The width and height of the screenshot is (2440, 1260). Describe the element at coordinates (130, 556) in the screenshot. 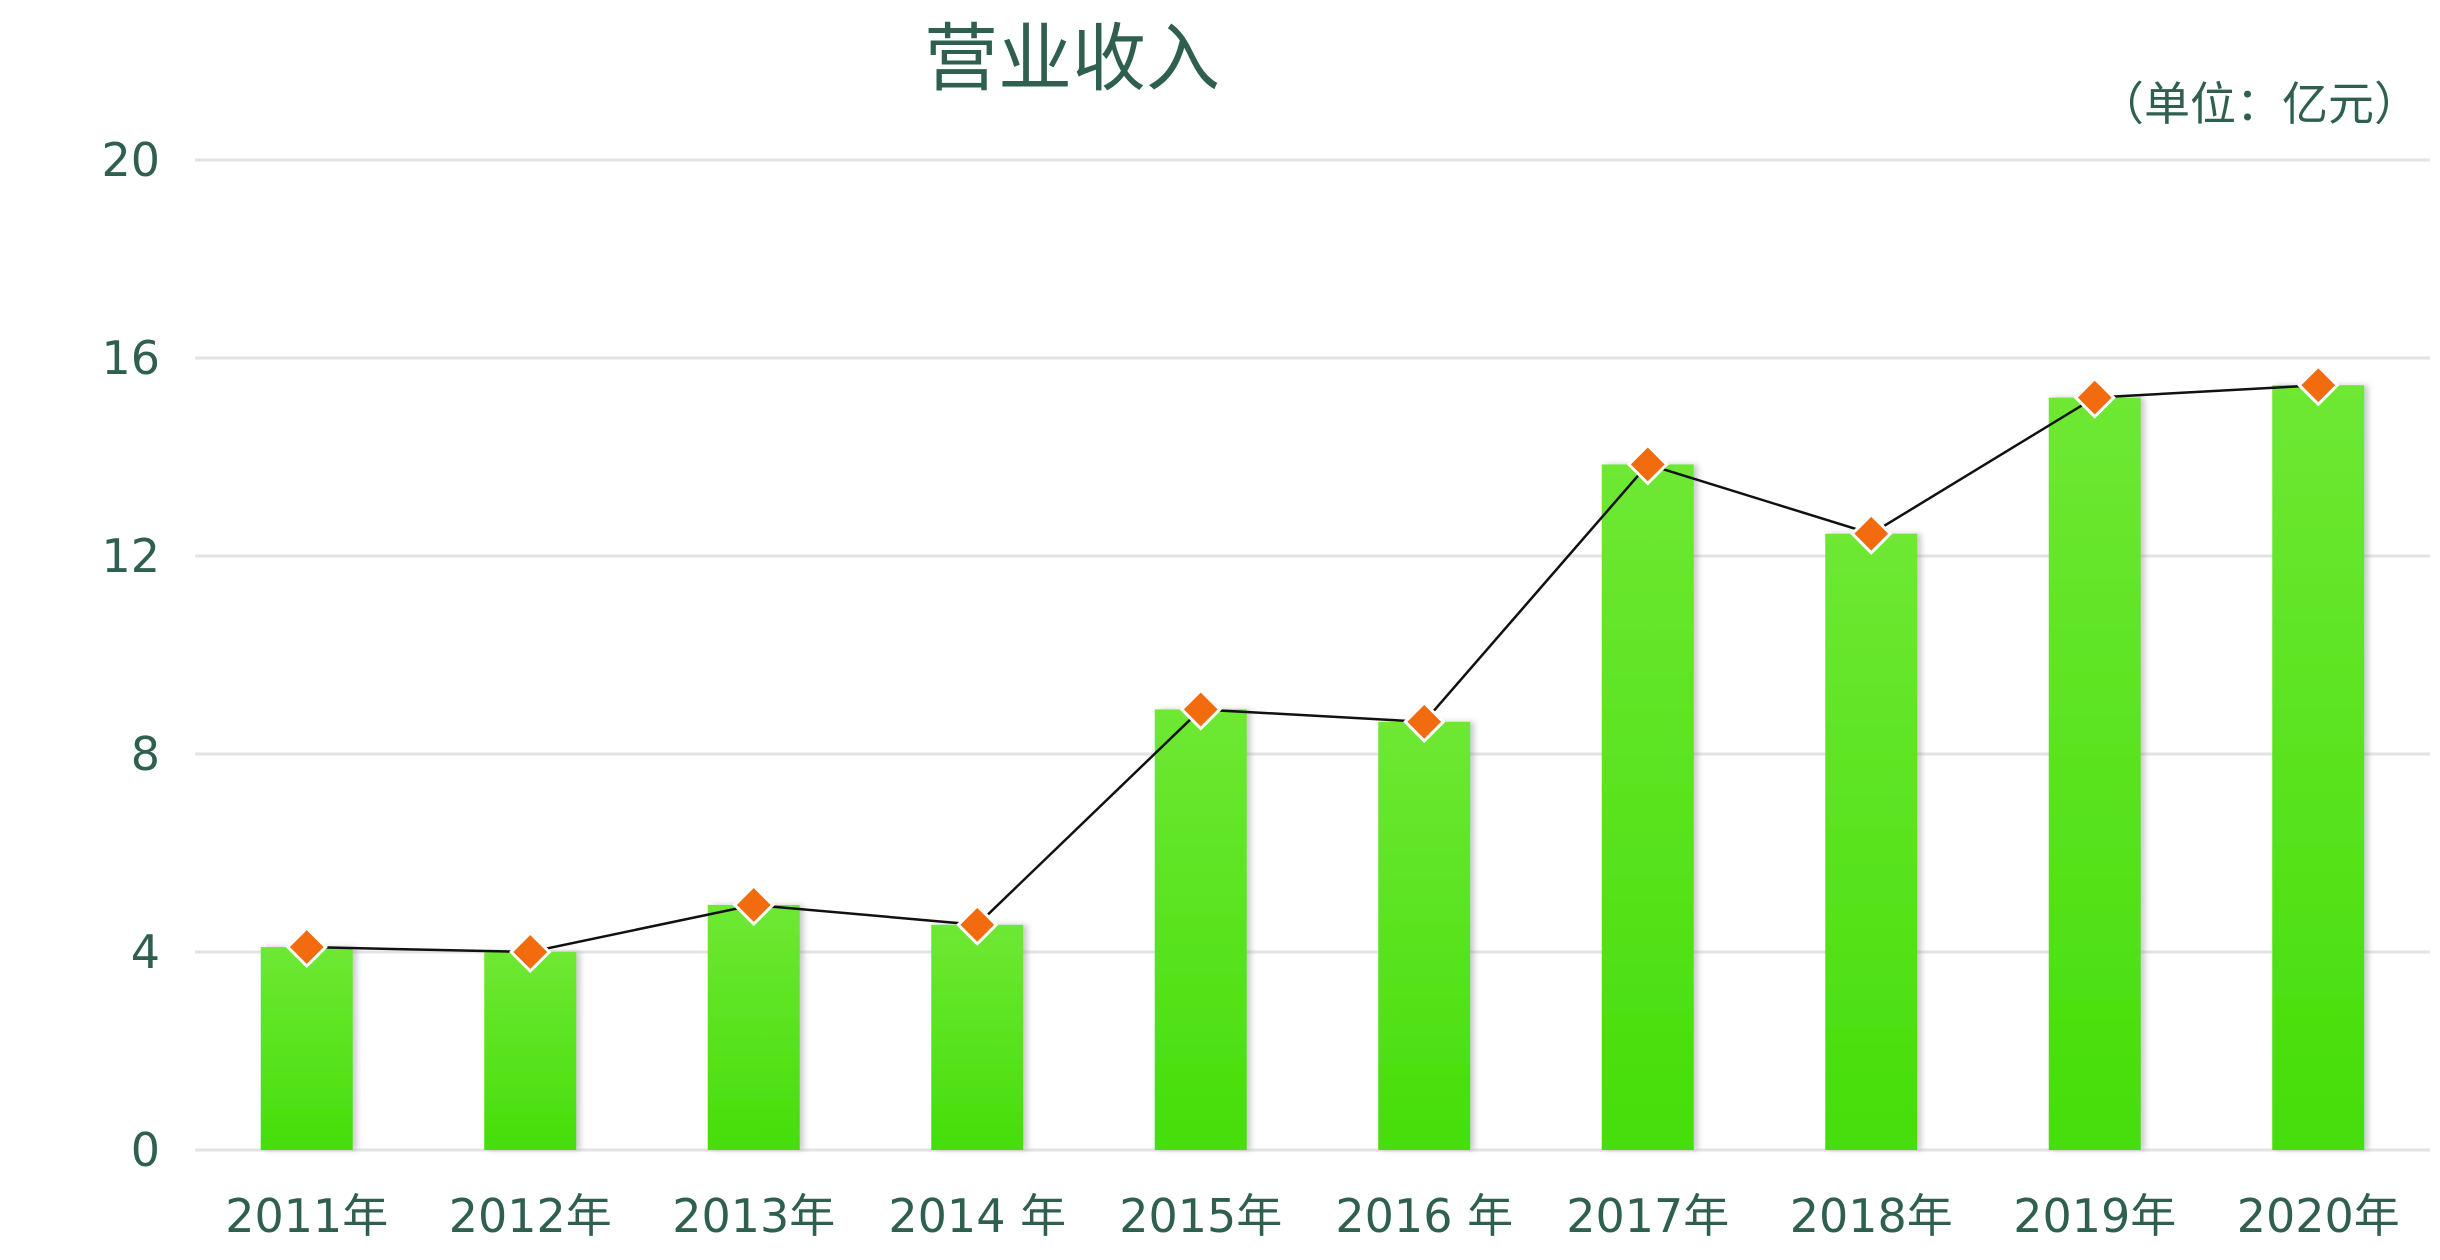

I see `y-tick-label: 12` at that location.